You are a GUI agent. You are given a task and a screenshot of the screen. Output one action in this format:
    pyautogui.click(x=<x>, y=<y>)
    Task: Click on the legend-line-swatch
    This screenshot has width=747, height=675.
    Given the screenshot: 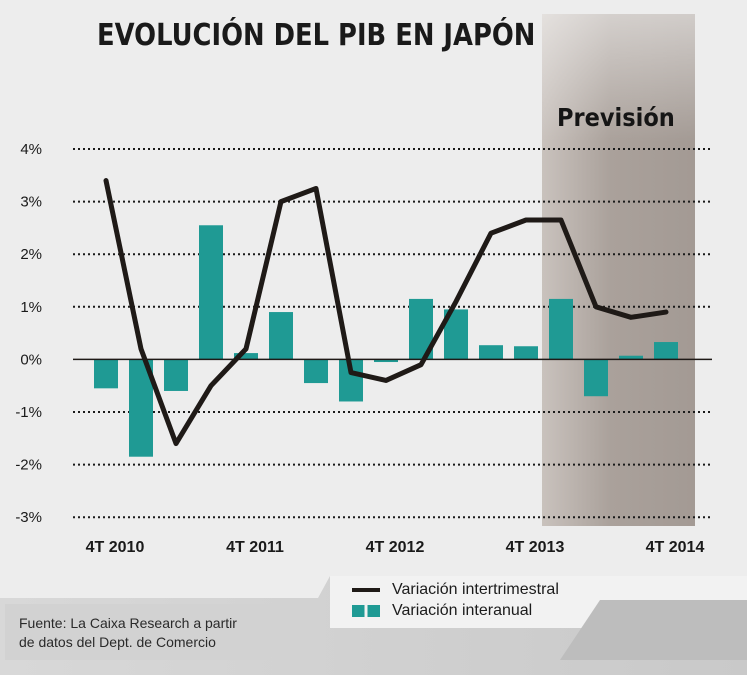 What is the action you would take?
    pyautogui.click(x=366, y=589)
    